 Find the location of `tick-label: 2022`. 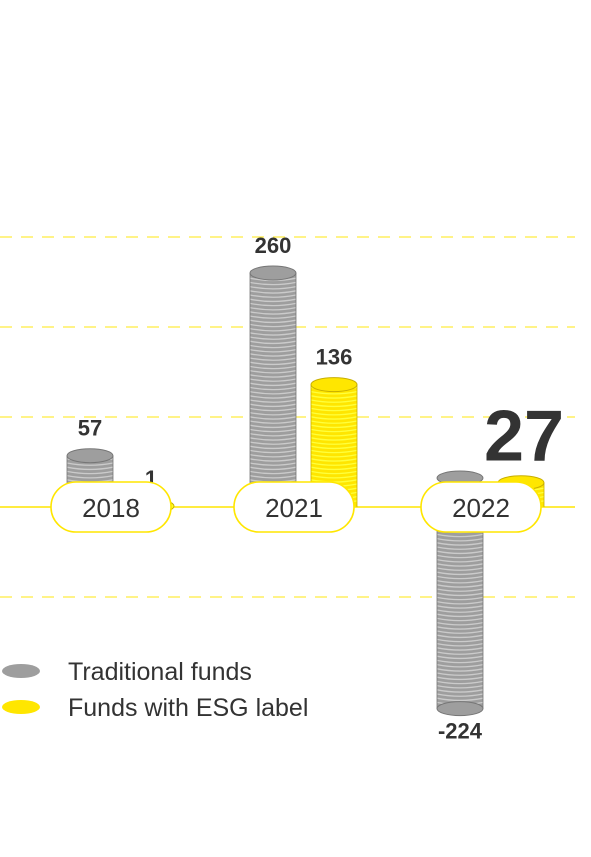

tick-label: 2022 is located at coordinates (481, 508).